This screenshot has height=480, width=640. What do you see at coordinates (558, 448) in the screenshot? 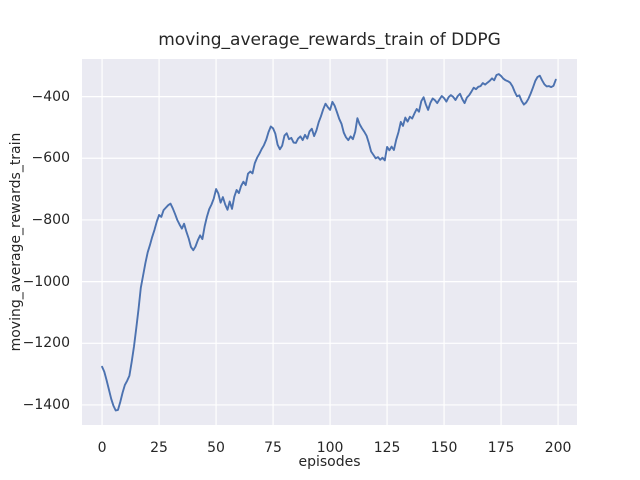
I see `x-tick-label: 200` at bounding box center [558, 448].